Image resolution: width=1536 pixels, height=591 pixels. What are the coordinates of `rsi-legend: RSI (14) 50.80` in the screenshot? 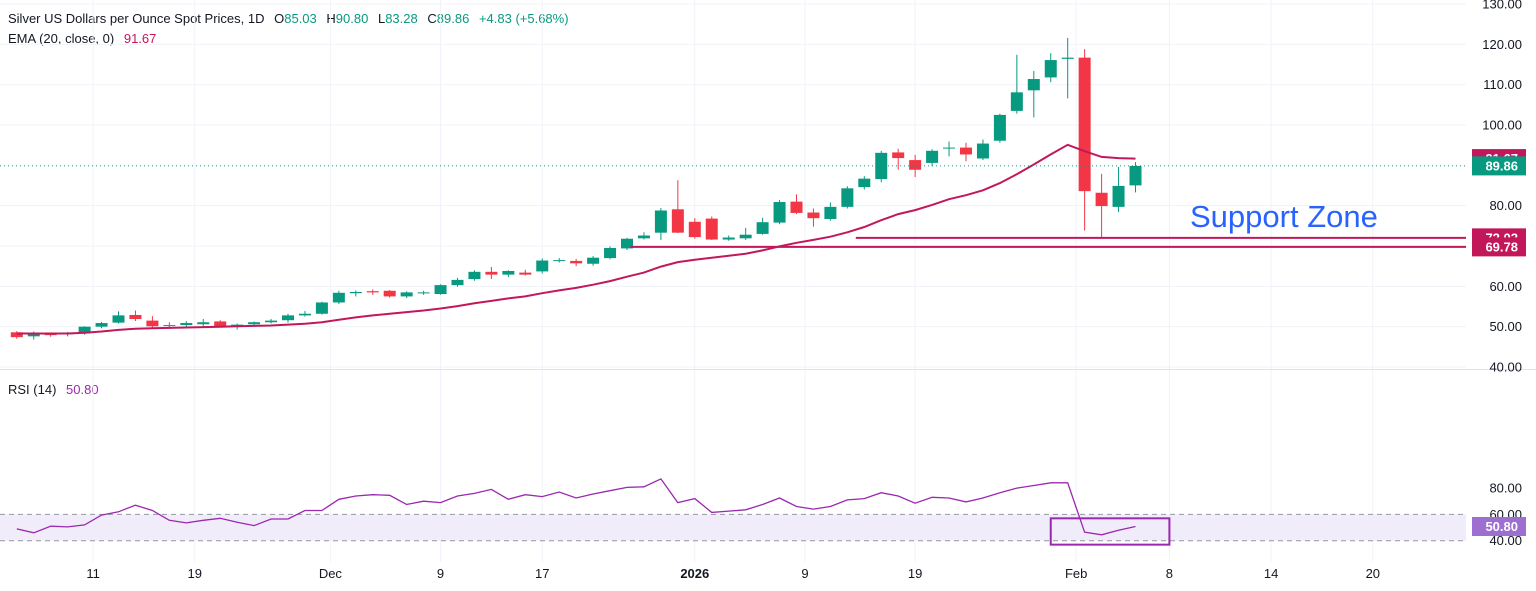 It's located at (53, 389).